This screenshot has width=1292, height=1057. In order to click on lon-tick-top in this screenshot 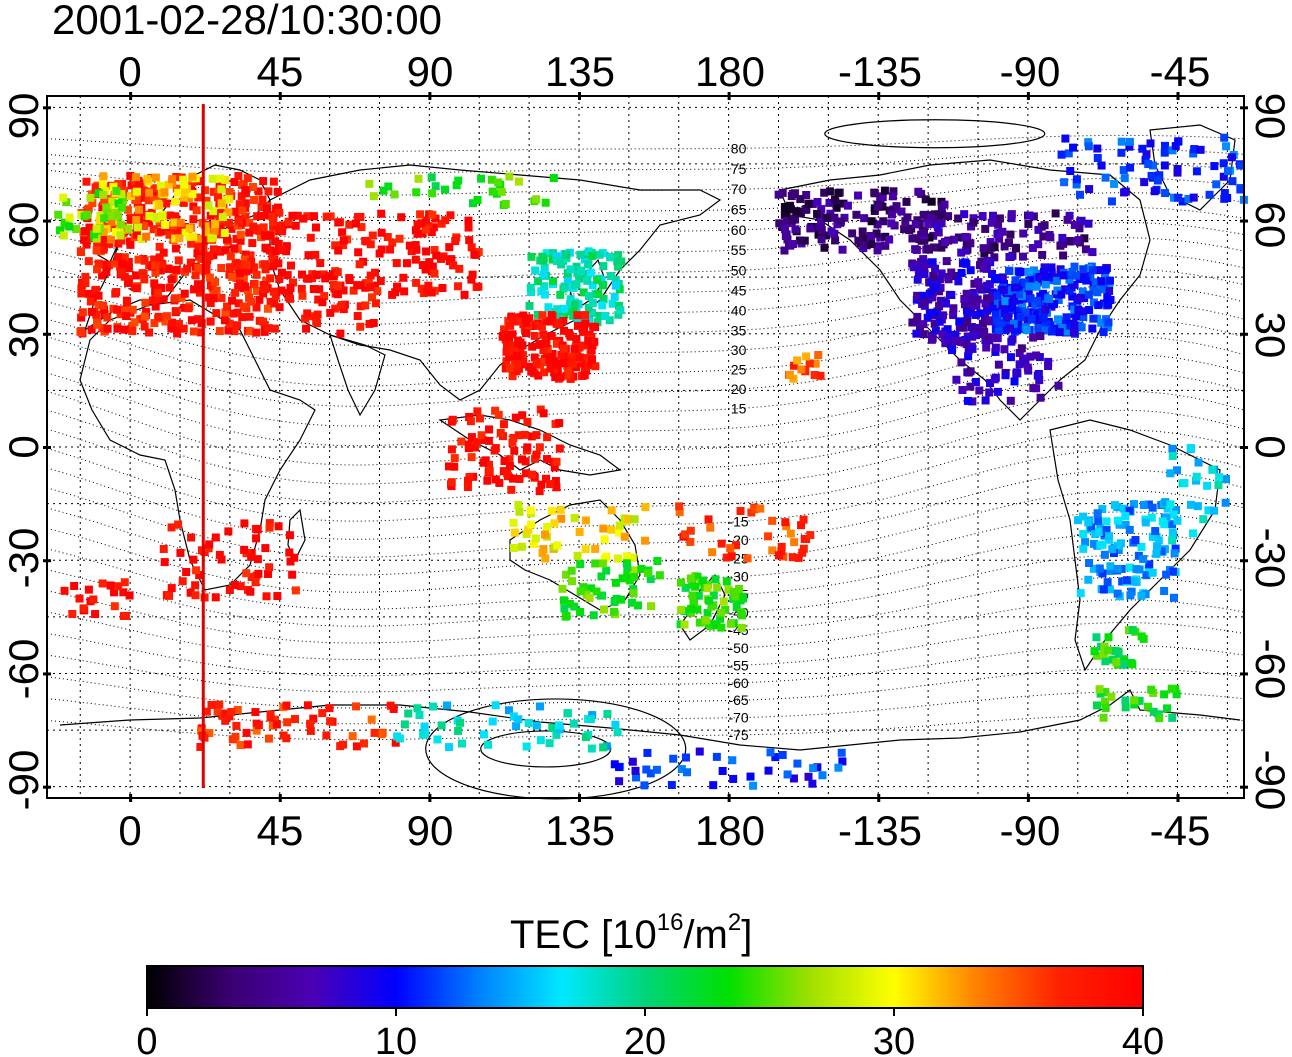, I will do `click(1028, 96)`.